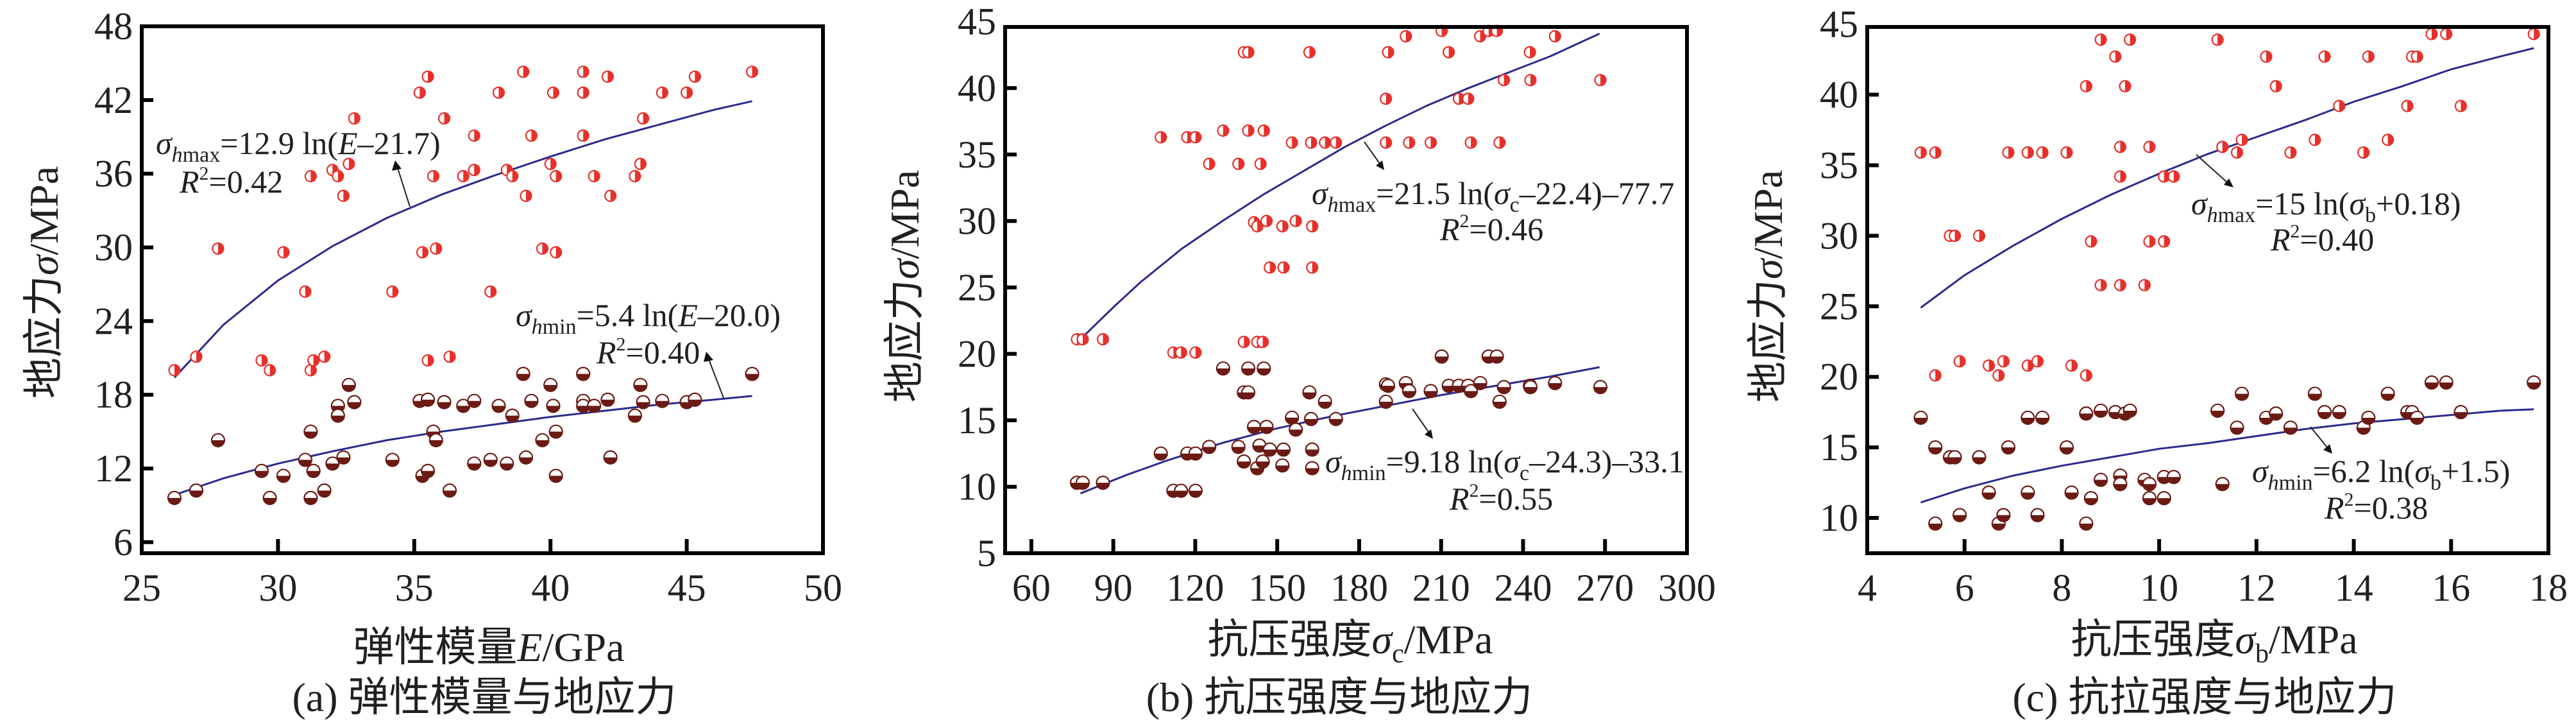 This screenshot has height=722, width=2576. I want to click on chart-a-x-tick-label: 30, so click(277, 588).